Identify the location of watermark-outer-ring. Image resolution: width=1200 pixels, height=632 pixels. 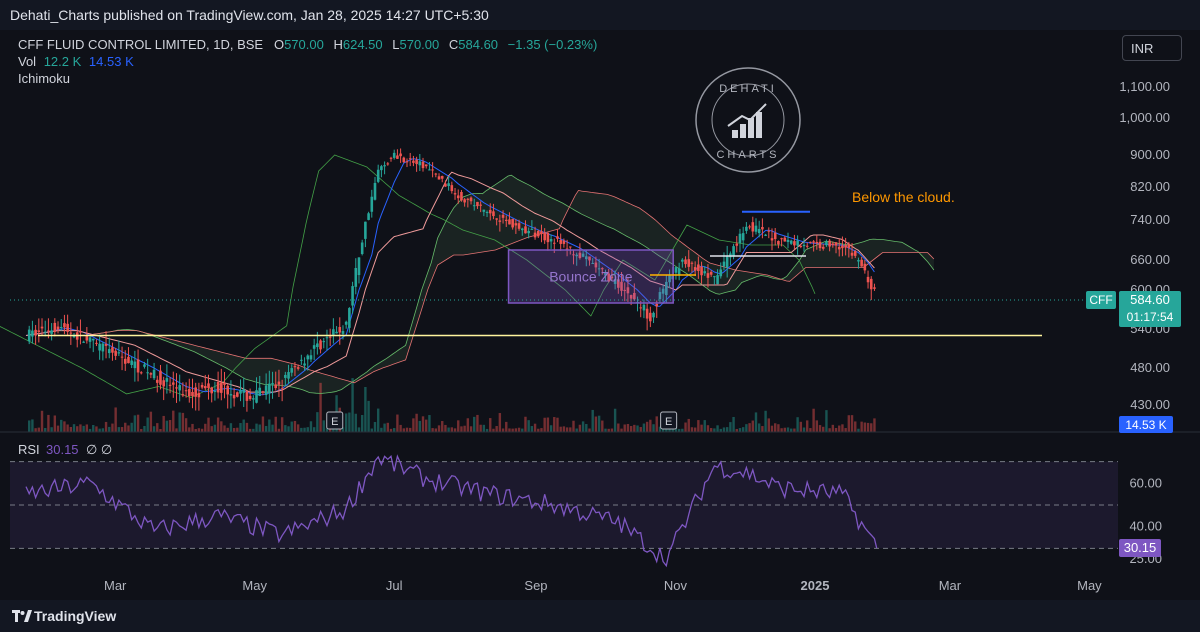
(748, 120).